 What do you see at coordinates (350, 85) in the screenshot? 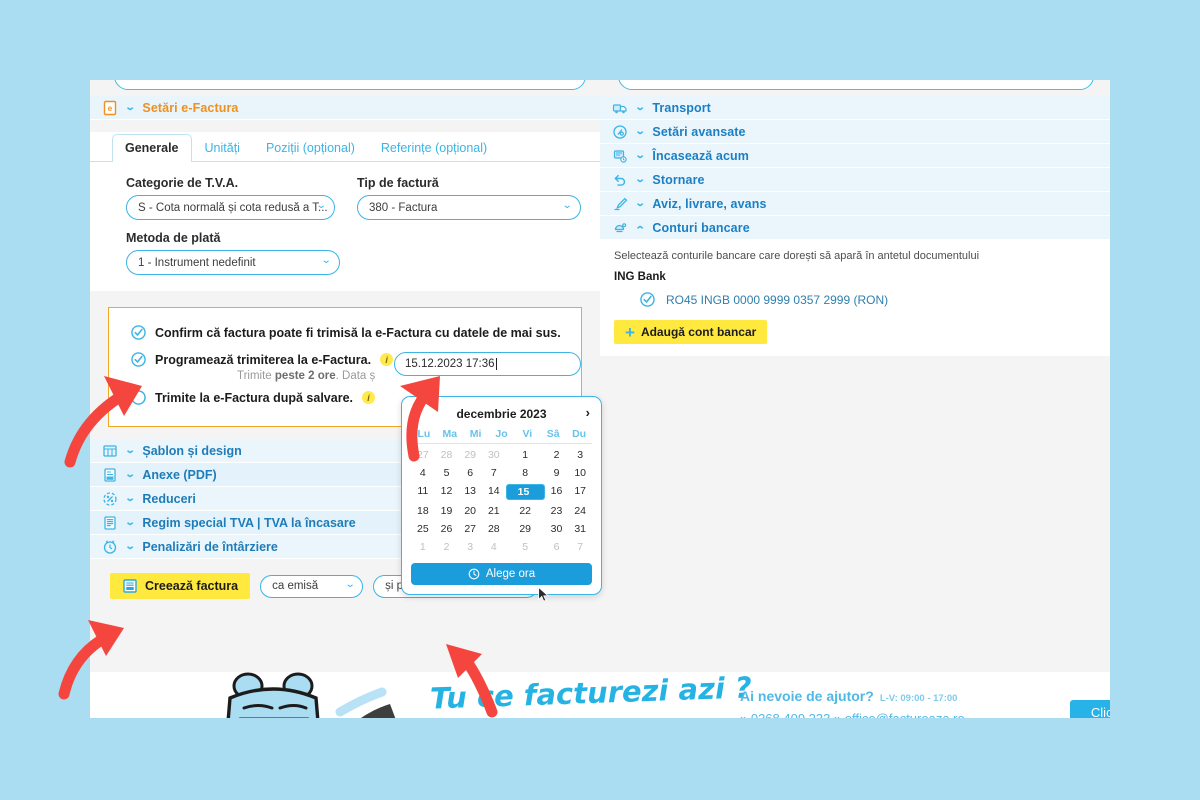
I see `cutoff-input-left` at bounding box center [350, 85].